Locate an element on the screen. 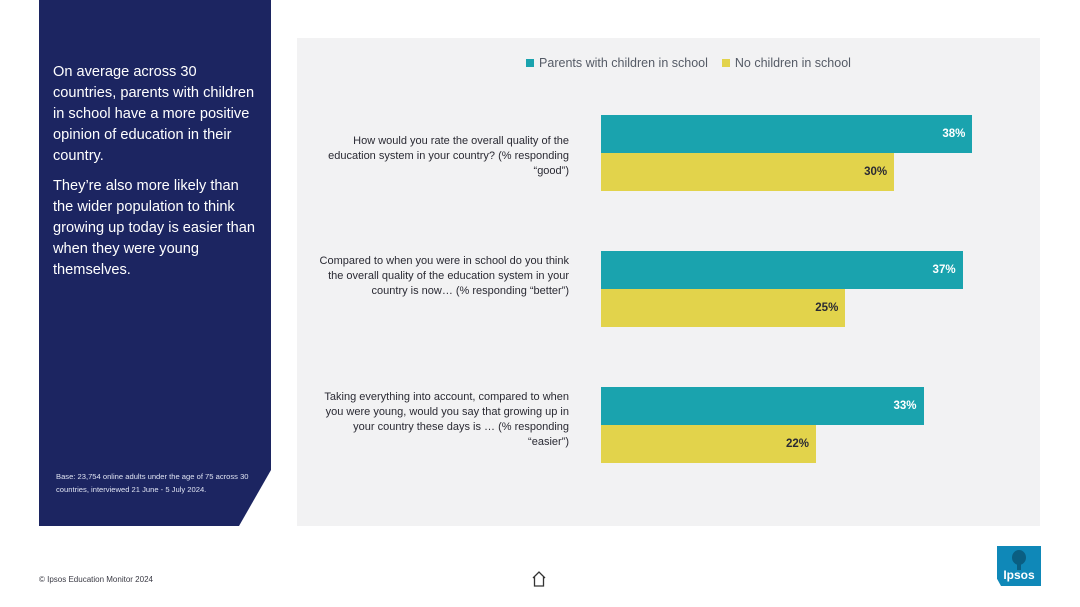  footer-copyright: © Ipsos Education Monitor 2024 is located at coordinates (96, 579).